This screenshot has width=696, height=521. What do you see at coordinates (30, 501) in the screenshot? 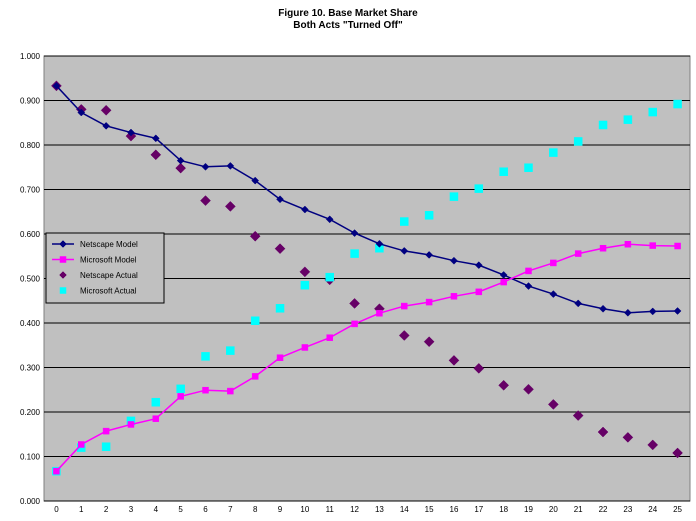
I see `y-tick-label: 0.000` at bounding box center [30, 501].